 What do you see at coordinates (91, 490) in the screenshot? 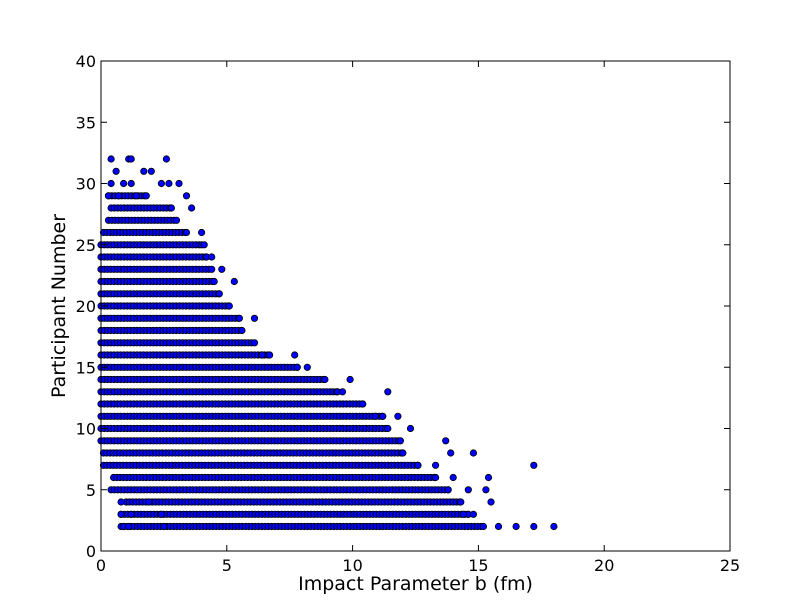
I see `y-tick-label: 5` at bounding box center [91, 490].